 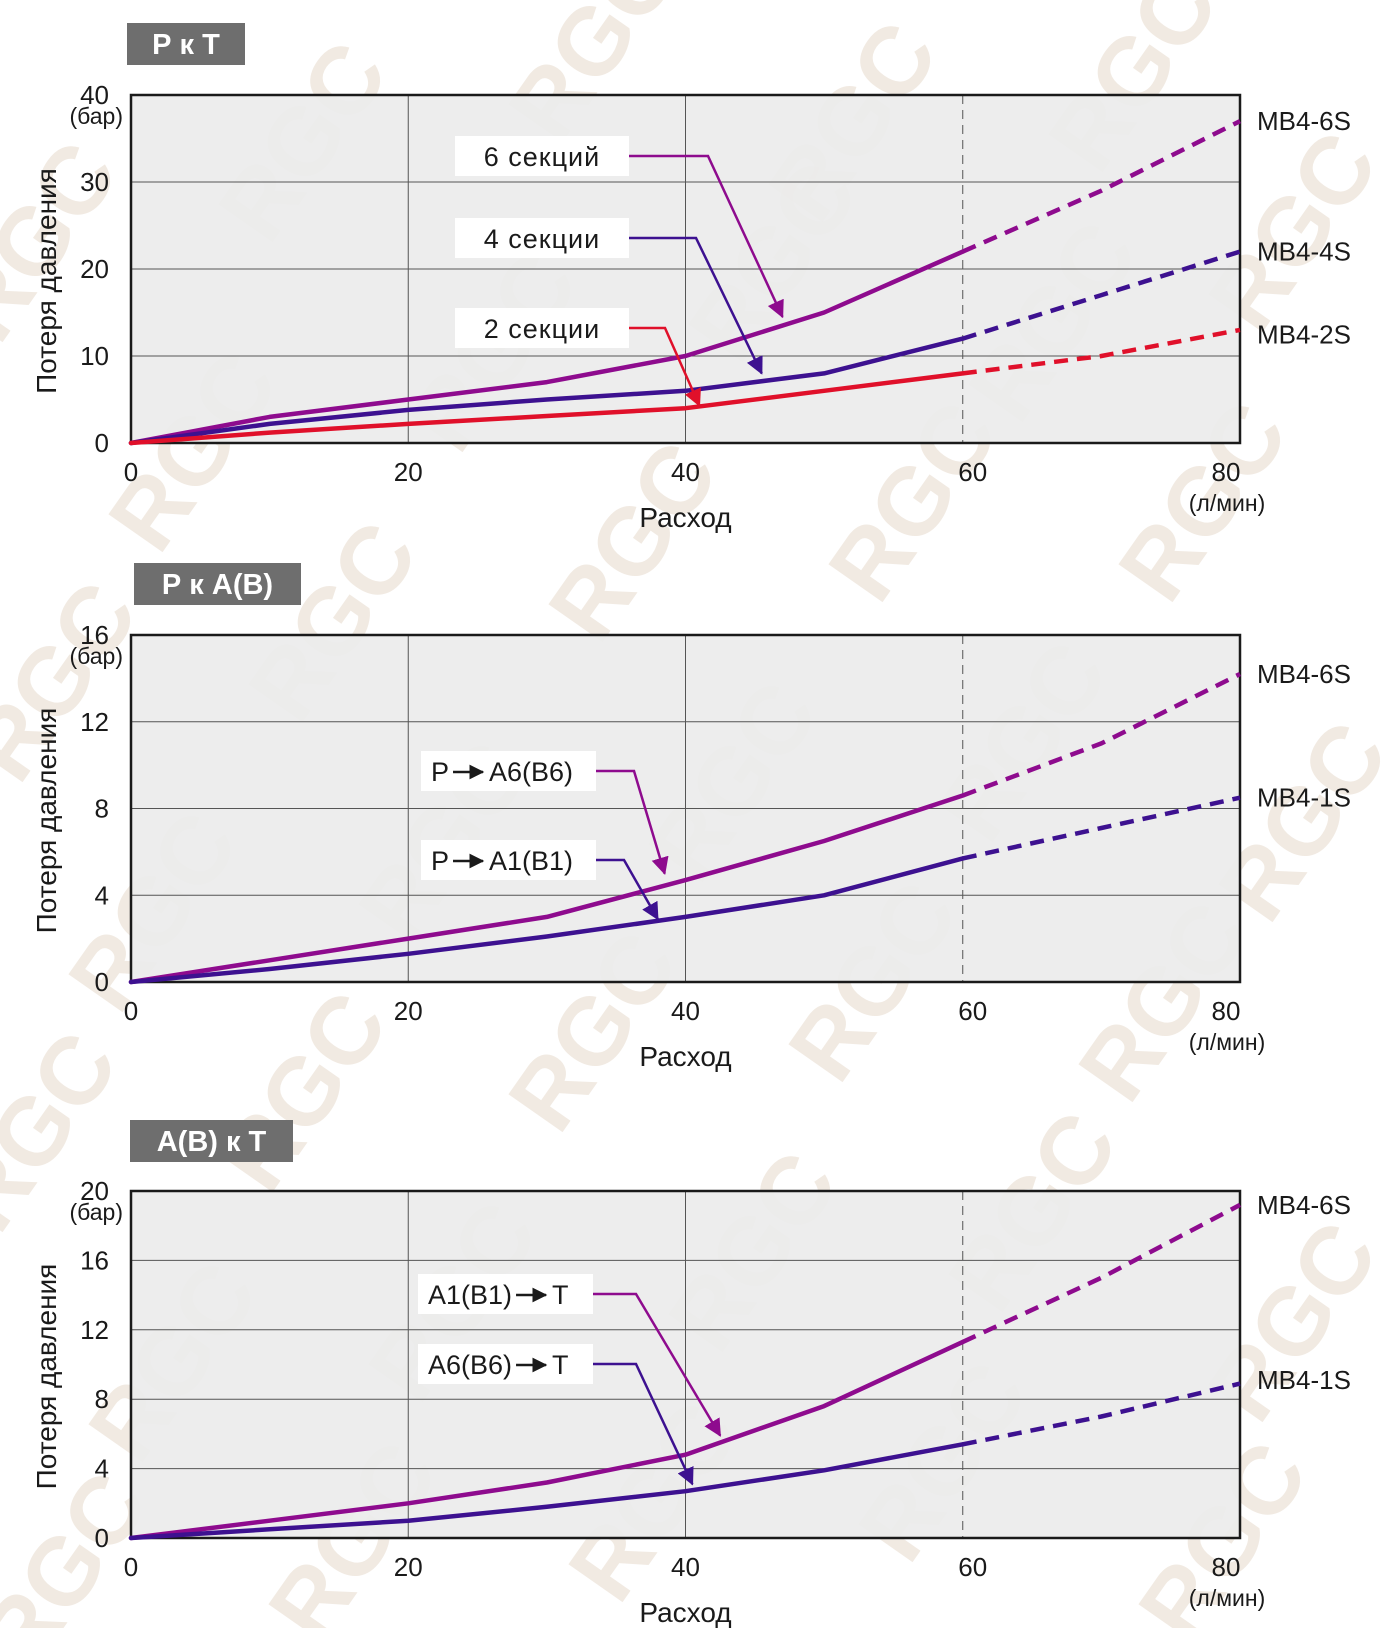 I want to click on series-callout: P A1(B1), so click(x=540, y=880).